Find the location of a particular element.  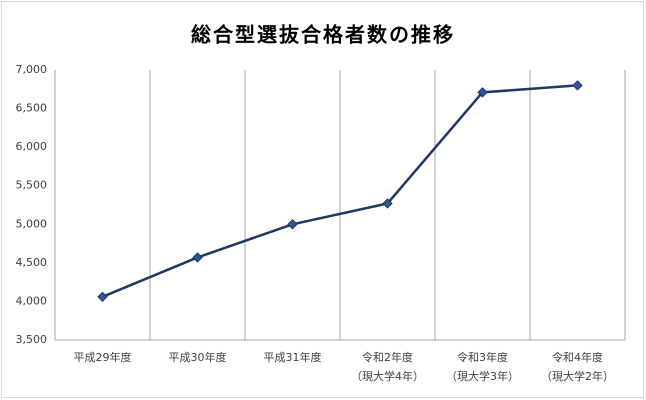

chart-title: 総合型選抜合格者数の推移 is located at coordinates (323, 35).